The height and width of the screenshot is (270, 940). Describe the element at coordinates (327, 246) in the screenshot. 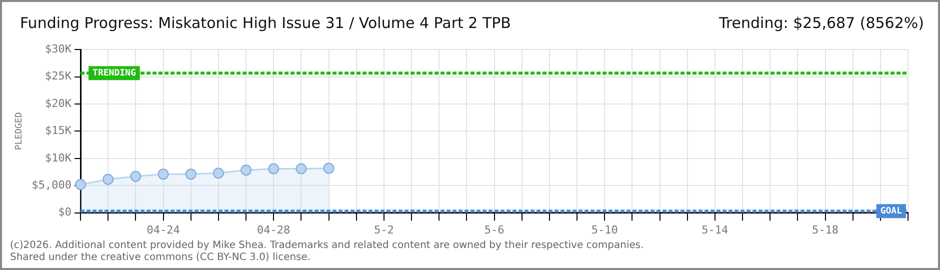

I see `text: (c)2026. Additional content provided by Mike Shea. Trademarks and related content are owned by their respective companies.` at that location.